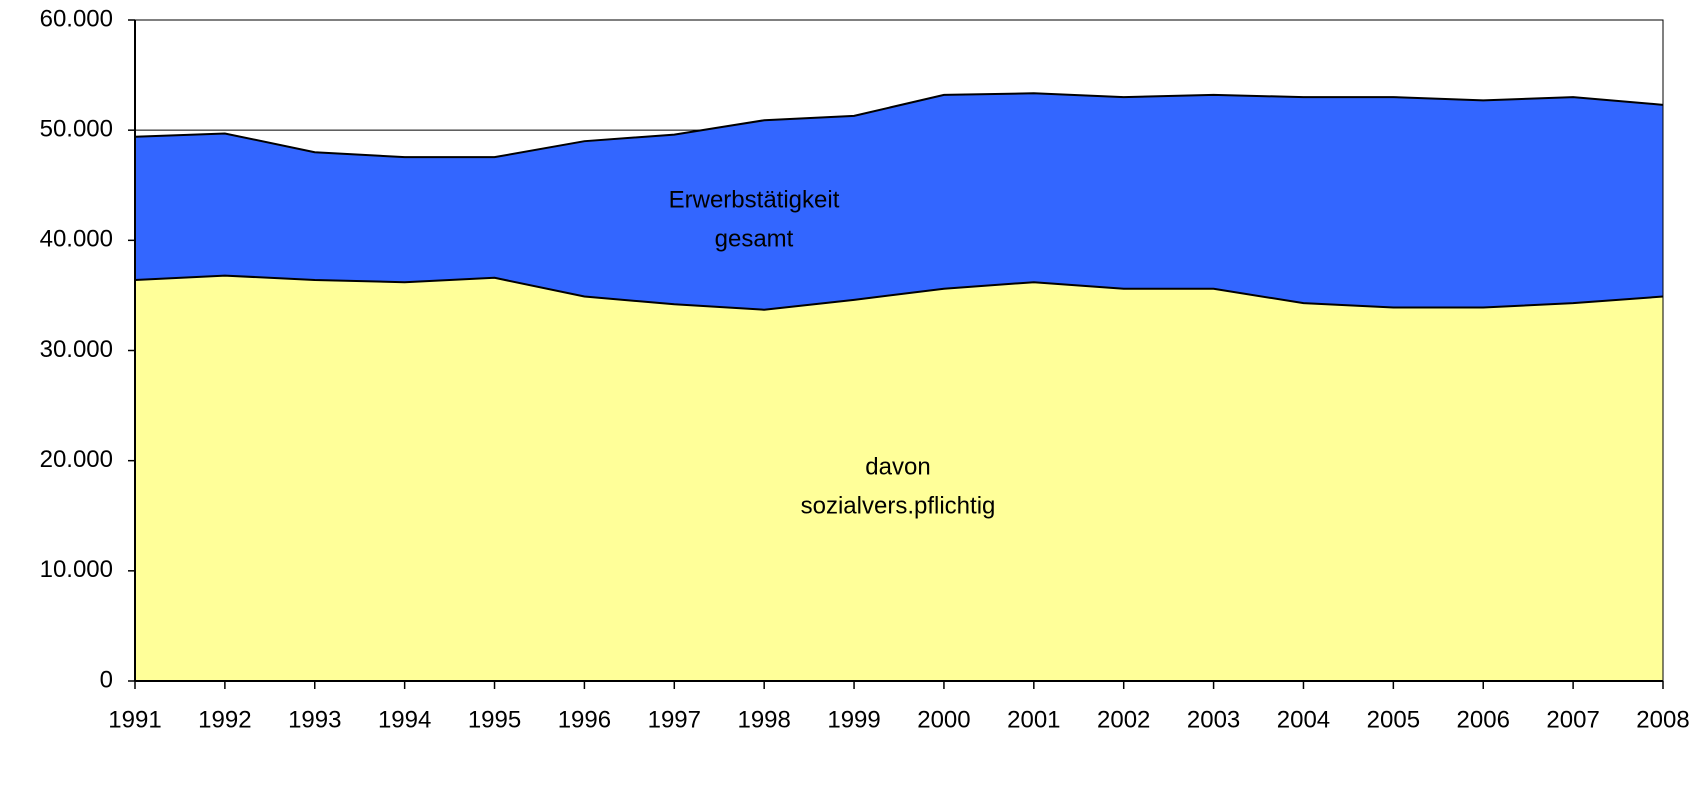  What do you see at coordinates (404, 719) in the screenshot?
I see `x-tick-label: 1994` at bounding box center [404, 719].